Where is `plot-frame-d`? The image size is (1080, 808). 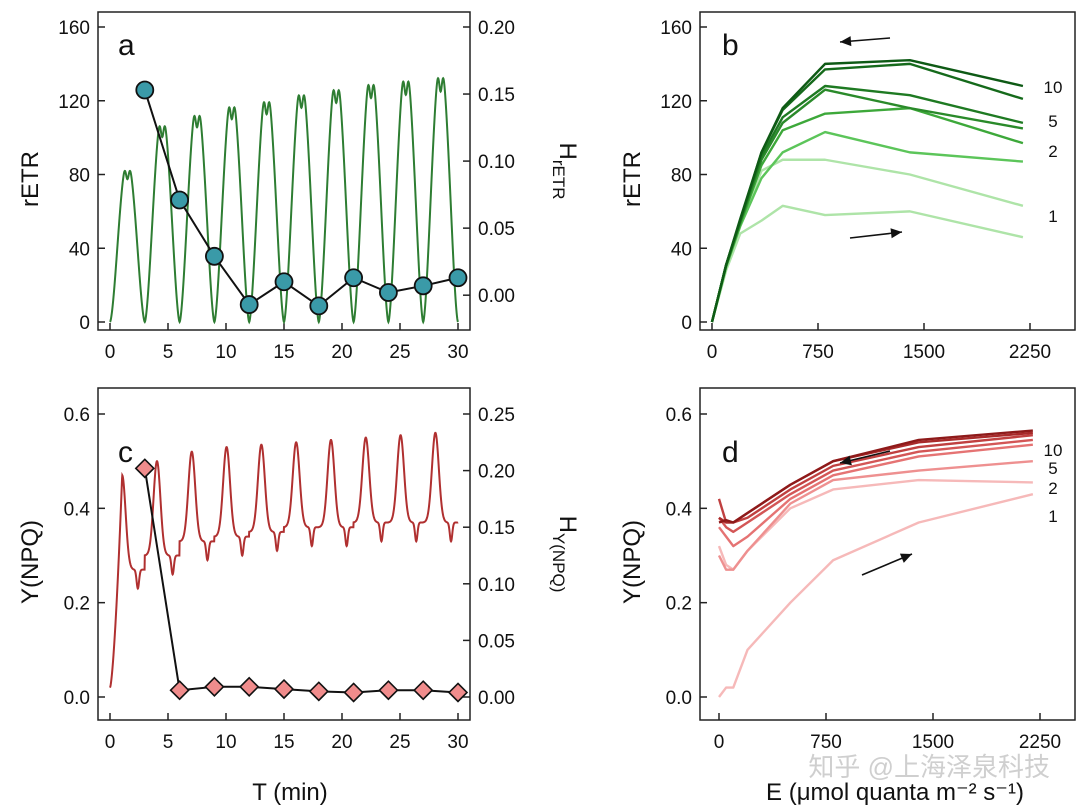 plot-frame-d is located at coordinates (887, 554).